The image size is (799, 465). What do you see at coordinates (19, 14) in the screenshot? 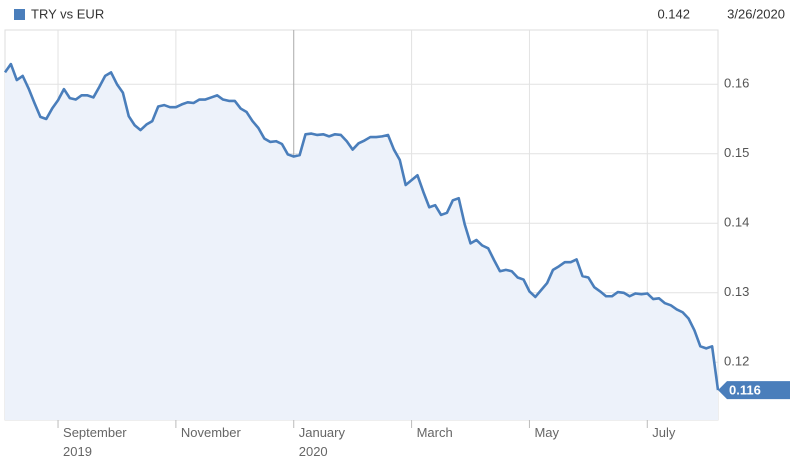
I see `legend-swatch` at bounding box center [19, 14].